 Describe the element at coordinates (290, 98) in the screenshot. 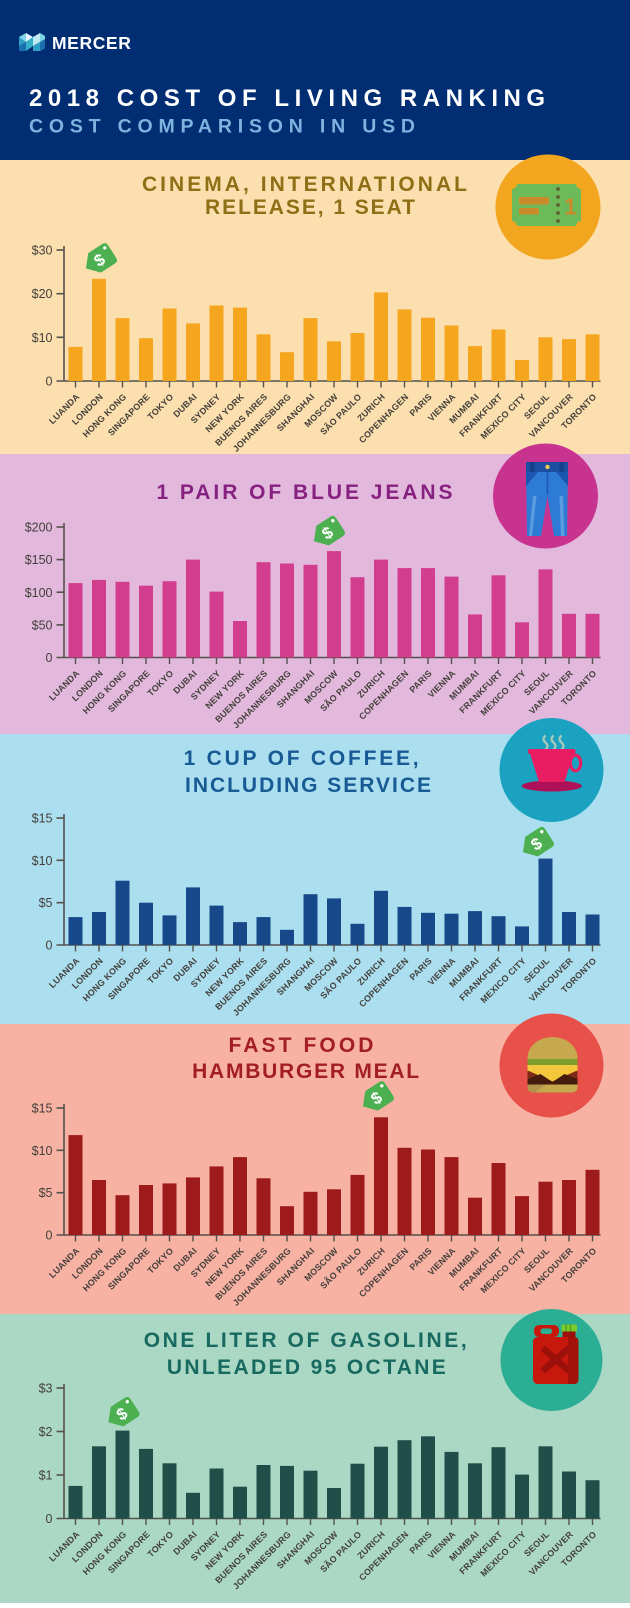

I see `svg-text: 2018 COST OF LIVING RANKING` at that location.